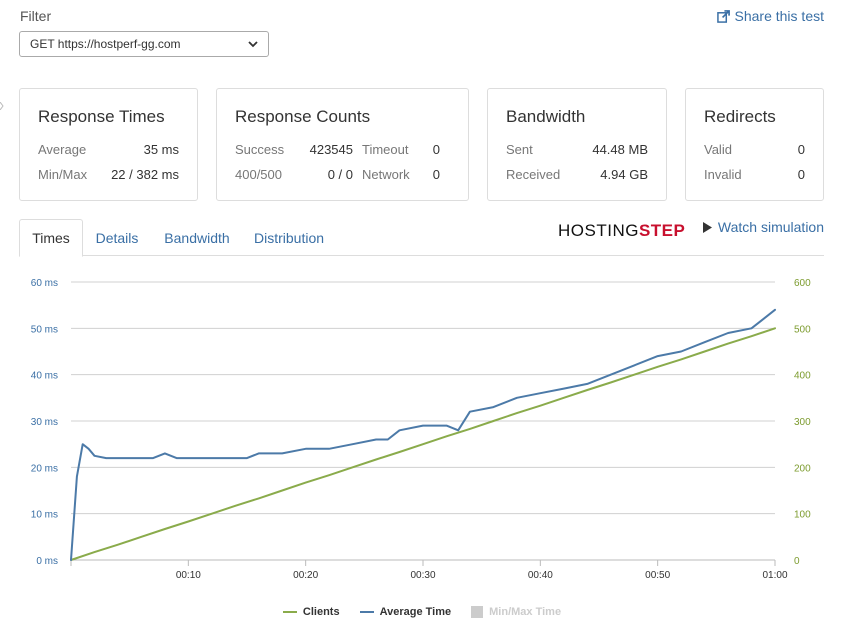 This screenshot has height=631, width=844. I want to click on y-right-tick-label: 500, so click(802, 329).